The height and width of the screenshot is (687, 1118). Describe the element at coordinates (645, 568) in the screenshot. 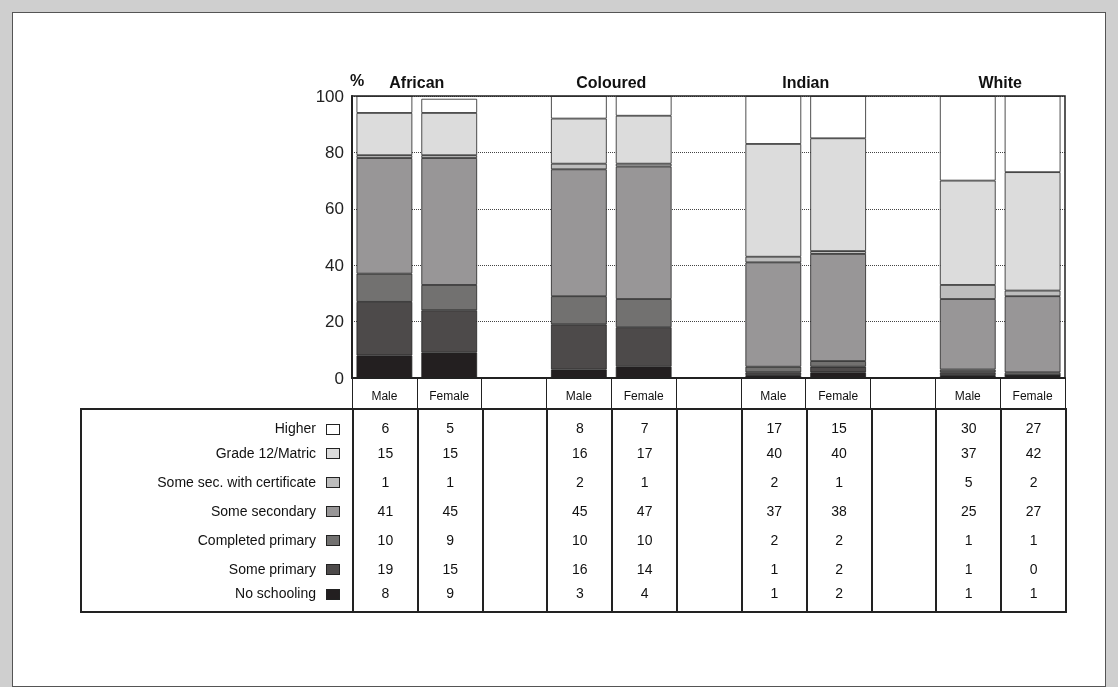

I see `data-label: 14` at that location.